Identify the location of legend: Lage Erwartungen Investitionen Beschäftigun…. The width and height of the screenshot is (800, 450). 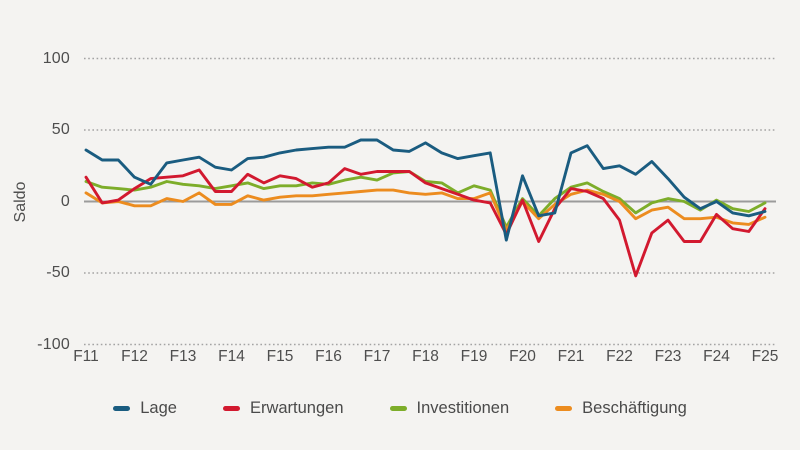
(400, 408).